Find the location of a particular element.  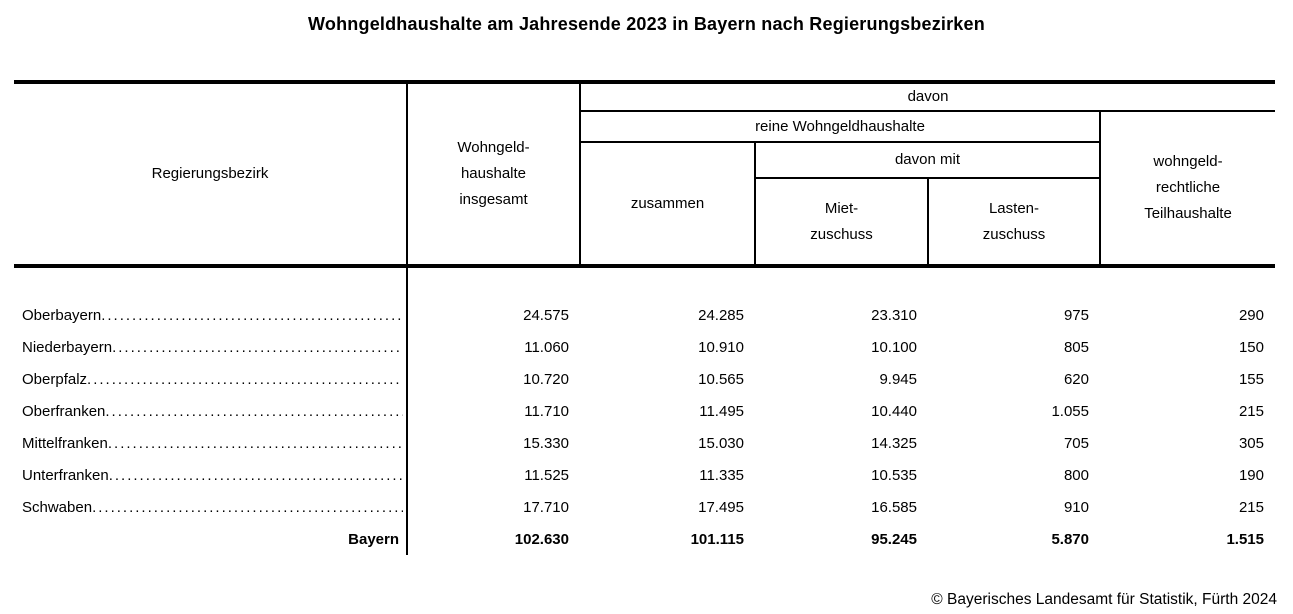

value-lastenzuschuss: 910 is located at coordinates (1076, 507).